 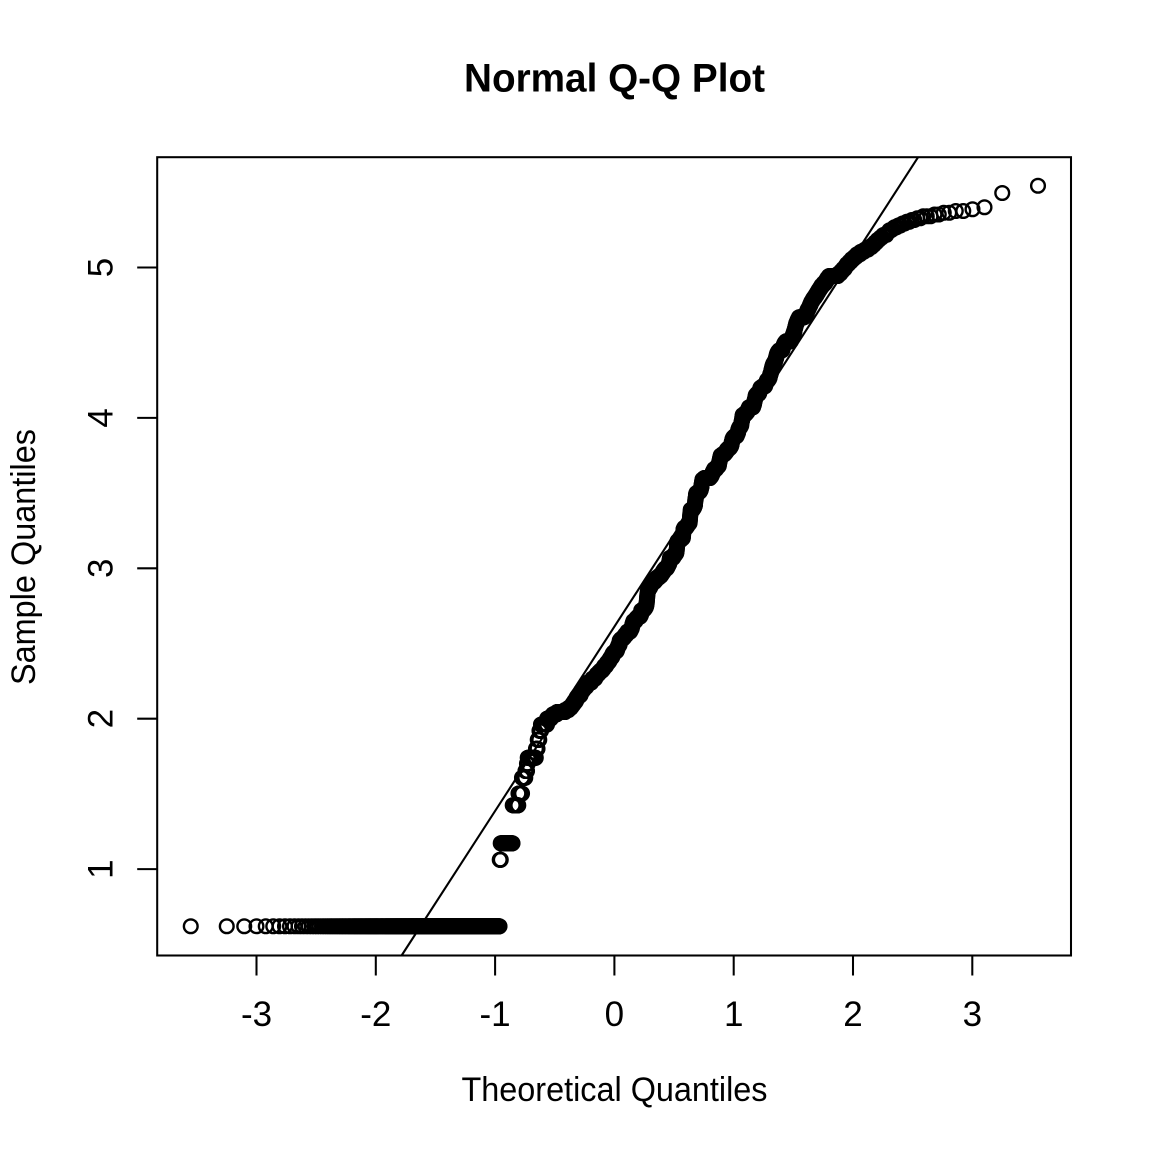 I want to click on svg-text: -3, so click(x=256, y=1014).